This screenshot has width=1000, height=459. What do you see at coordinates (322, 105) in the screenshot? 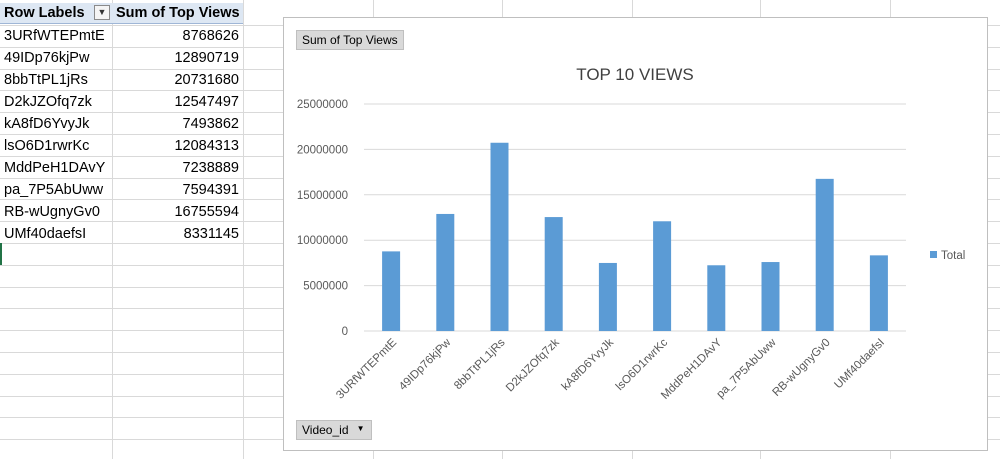
I see `y-tick-label: 25000000` at bounding box center [322, 105].